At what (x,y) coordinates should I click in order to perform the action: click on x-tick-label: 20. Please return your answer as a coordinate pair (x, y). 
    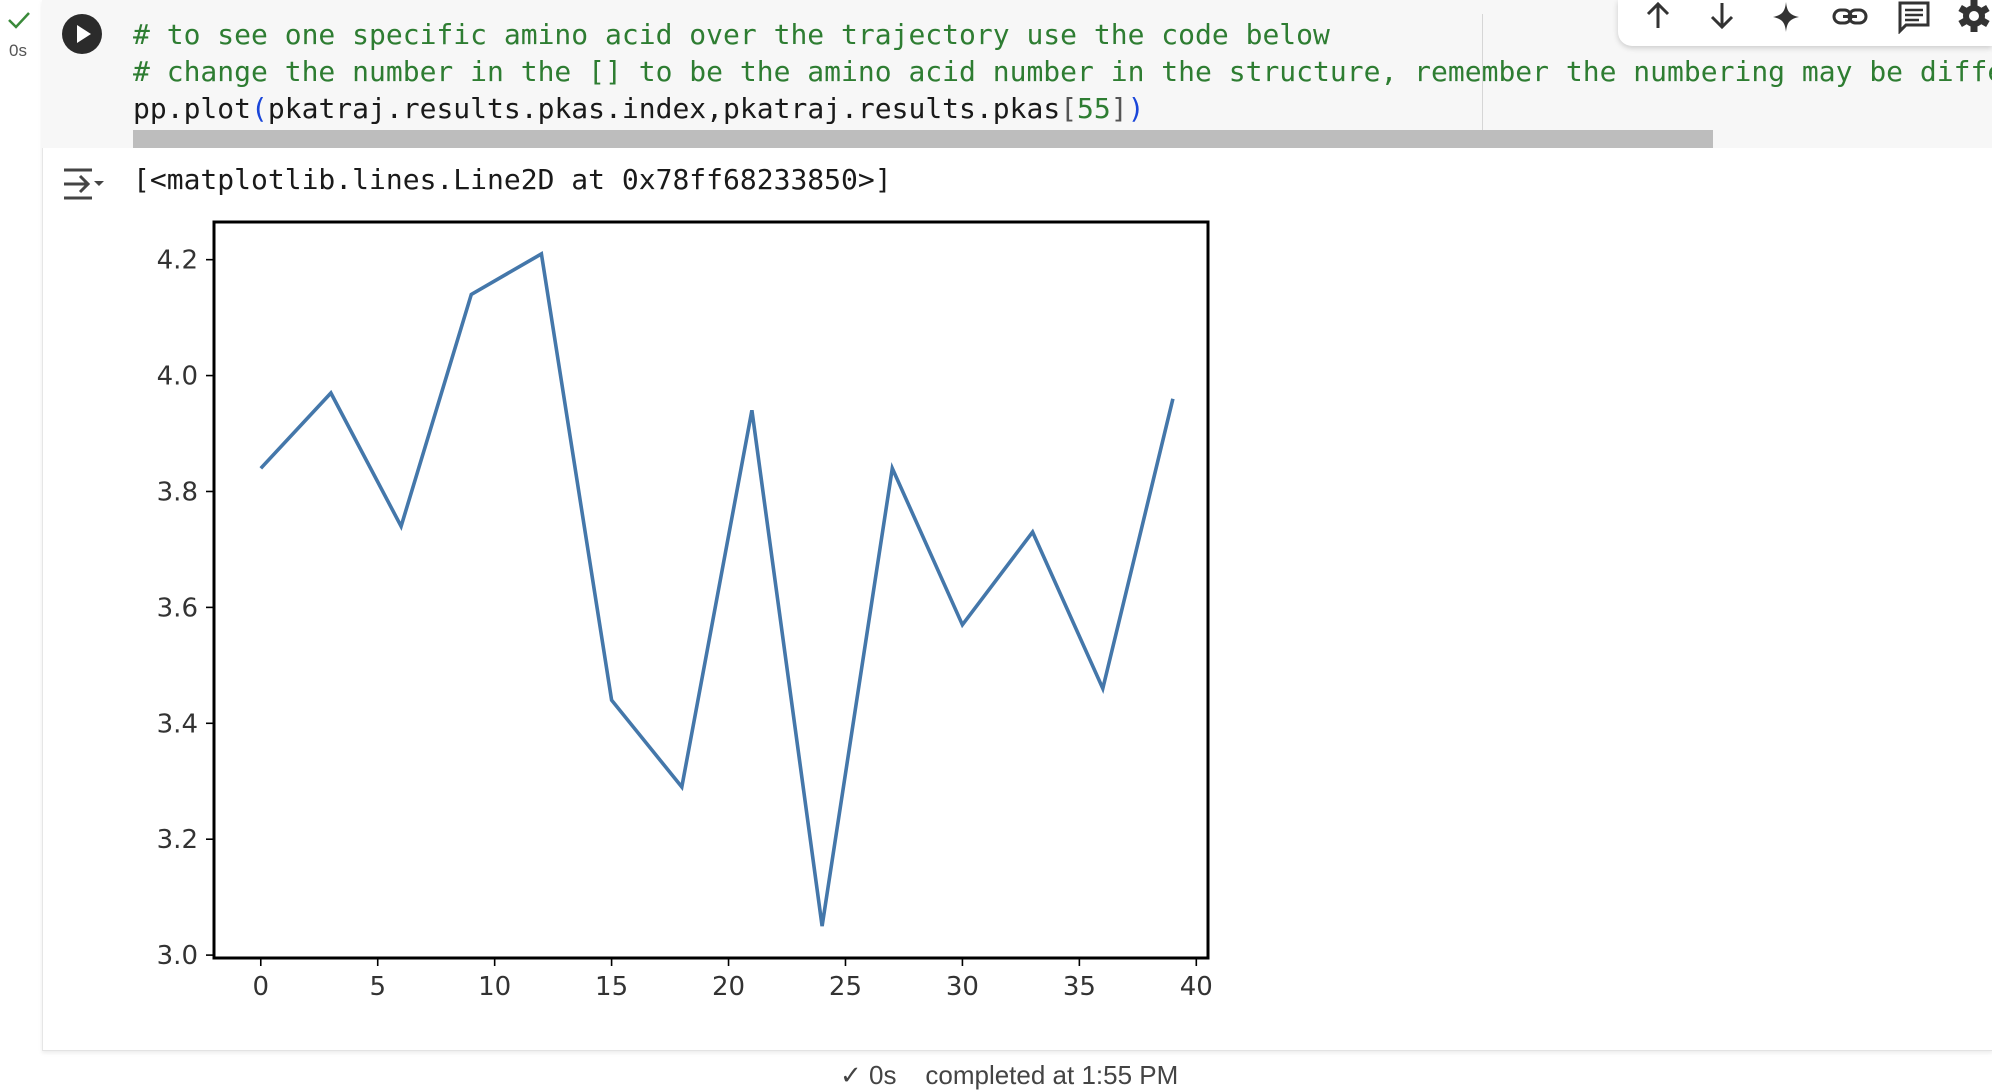
    Looking at the image, I should click on (728, 987).